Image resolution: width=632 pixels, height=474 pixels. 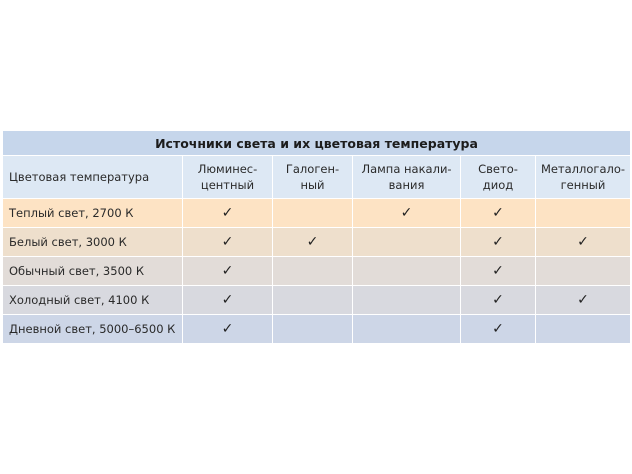 What do you see at coordinates (92, 242) in the screenshot?
I see `row-label: Белый свет, 3000 К` at bounding box center [92, 242].